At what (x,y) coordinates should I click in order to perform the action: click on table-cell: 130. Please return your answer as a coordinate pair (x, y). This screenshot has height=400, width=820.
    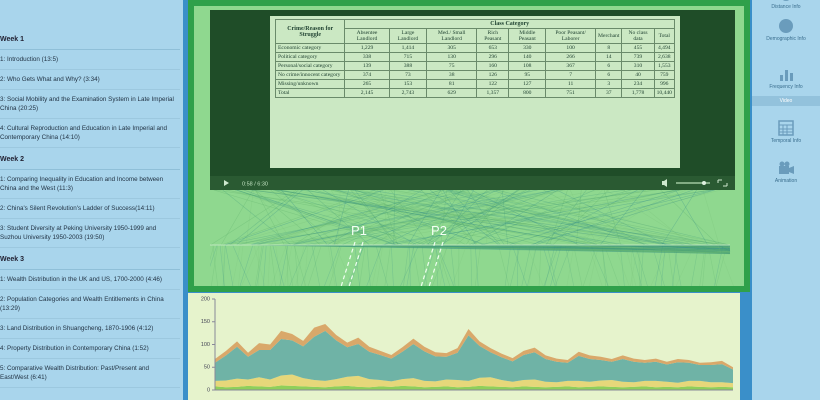
    Looking at the image, I should click on (452, 57).